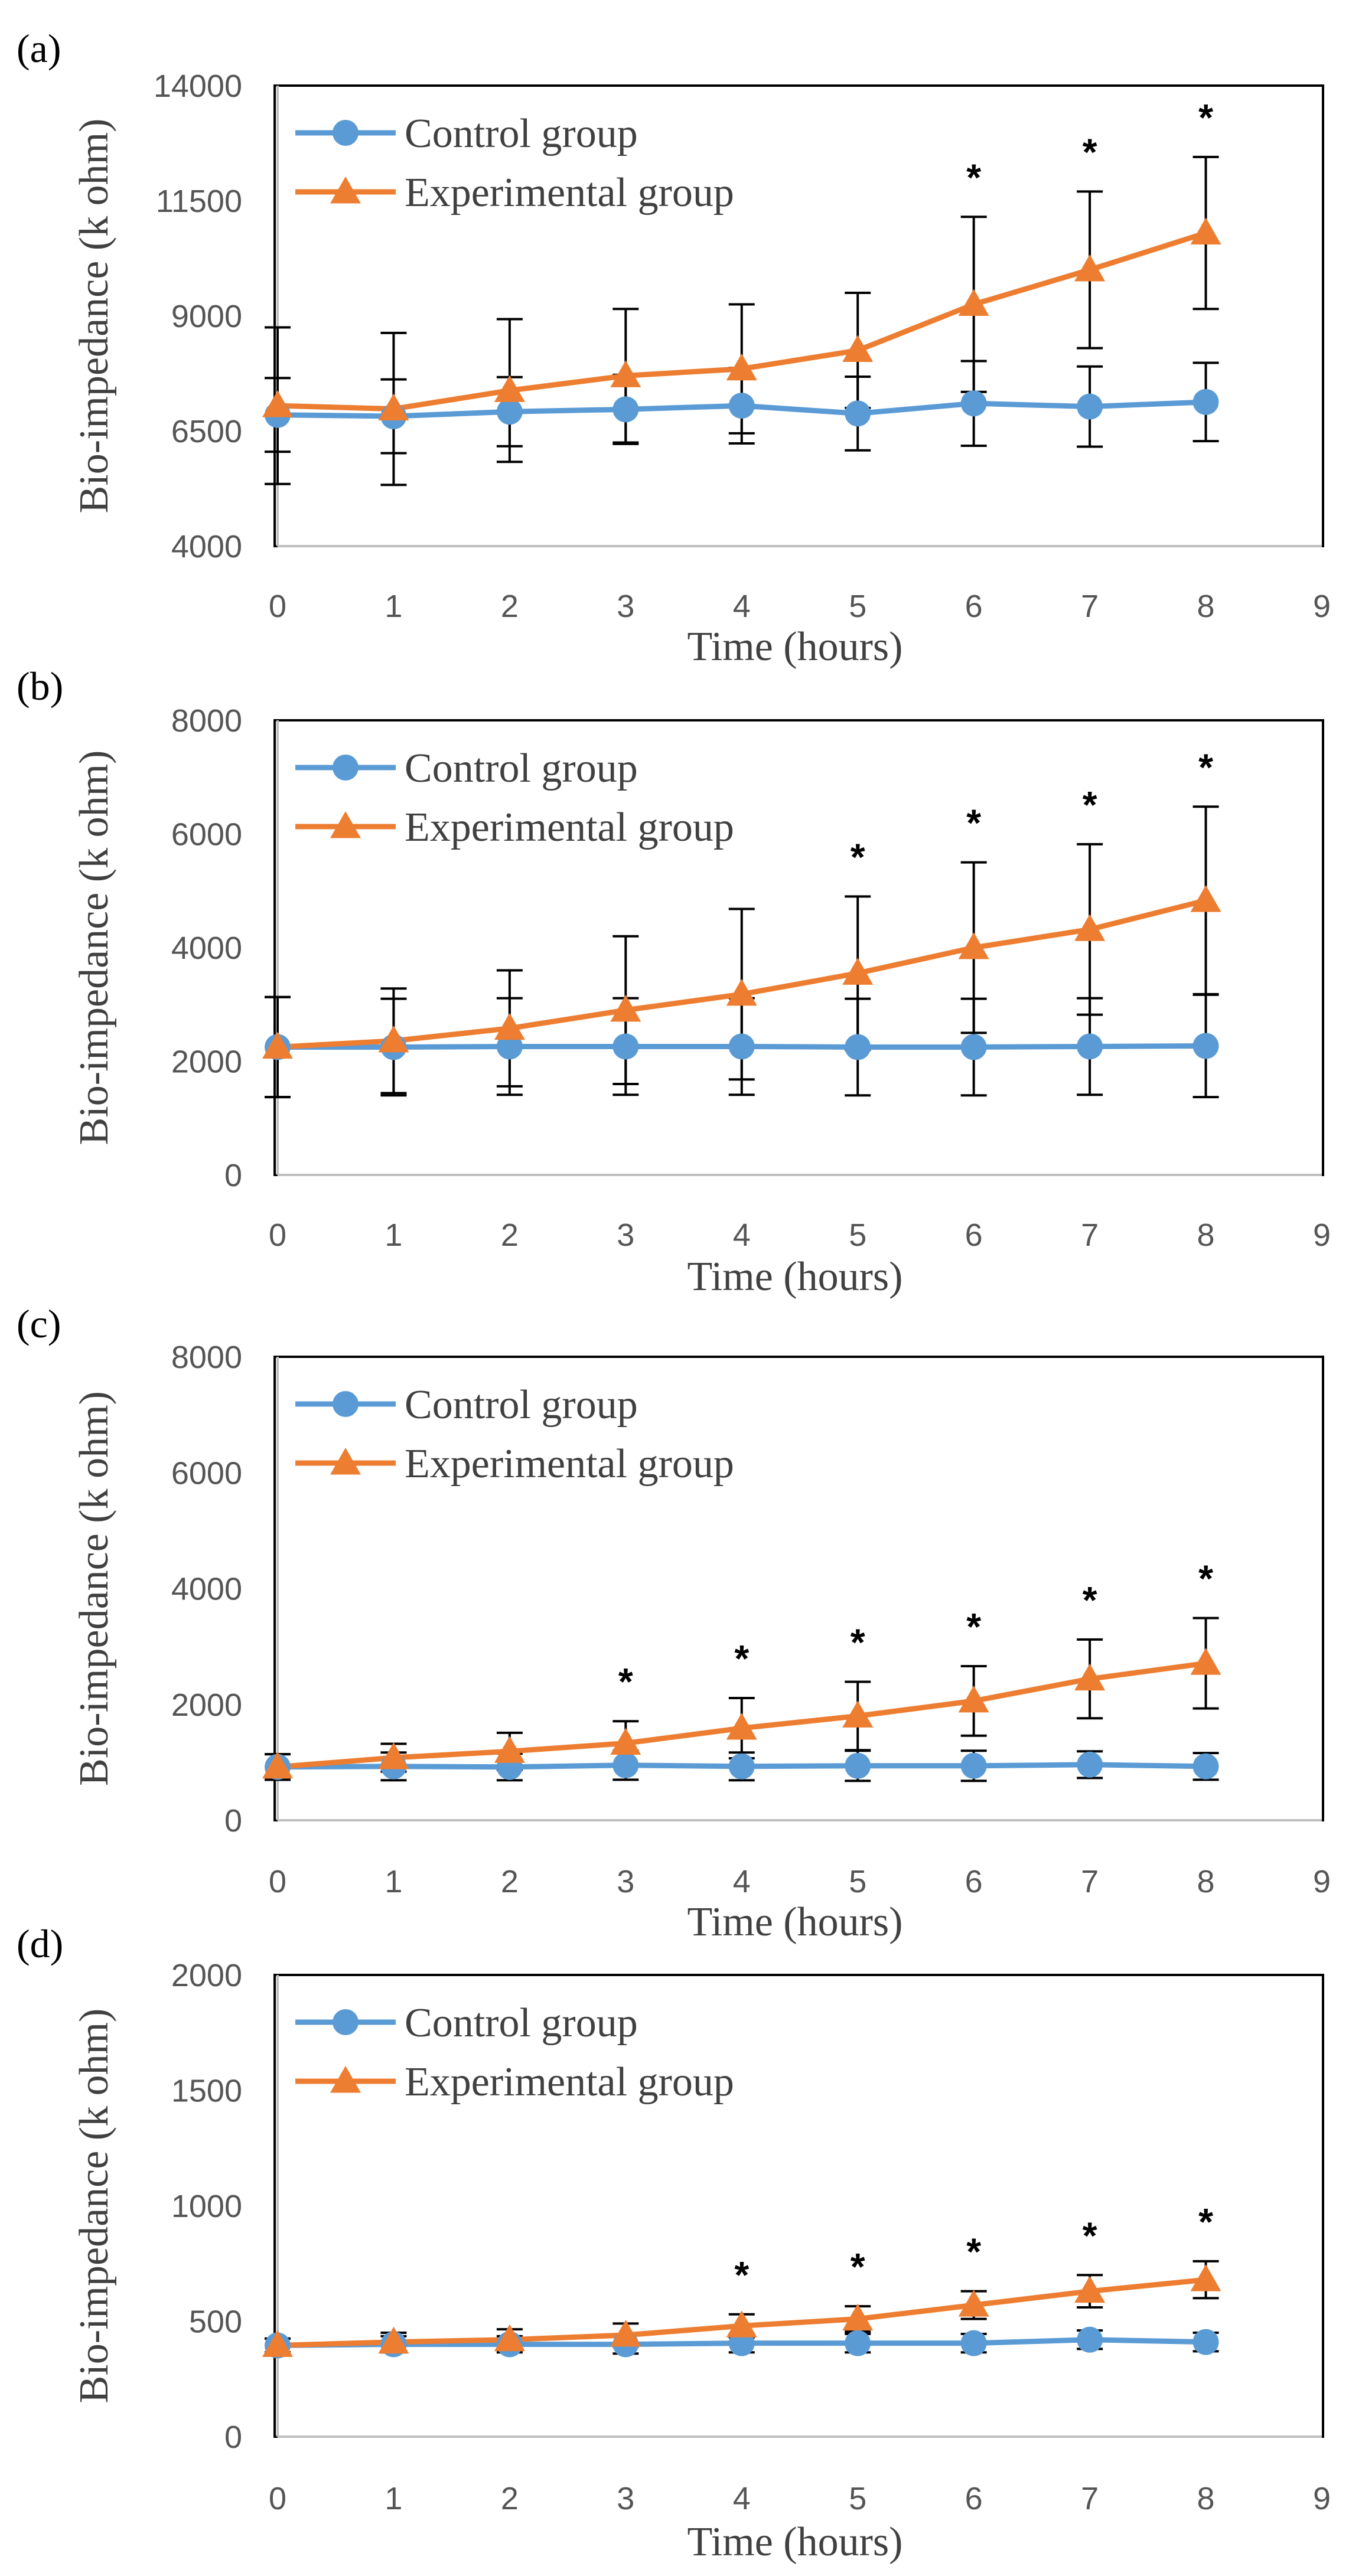  What do you see at coordinates (206, 2206) in the screenshot?
I see `y-tick-label: 1000` at bounding box center [206, 2206].